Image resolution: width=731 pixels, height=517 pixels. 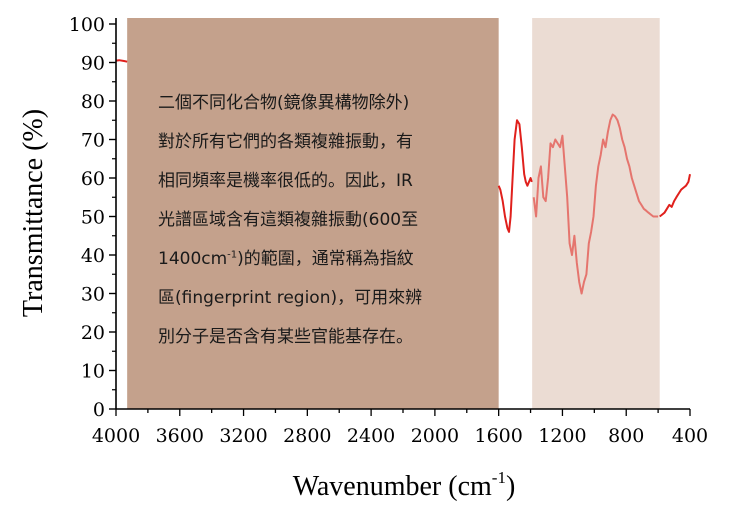 What do you see at coordinates (99, 410) in the screenshot?
I see `y-tick-label-0: 0` at bounding box center [99, 410].